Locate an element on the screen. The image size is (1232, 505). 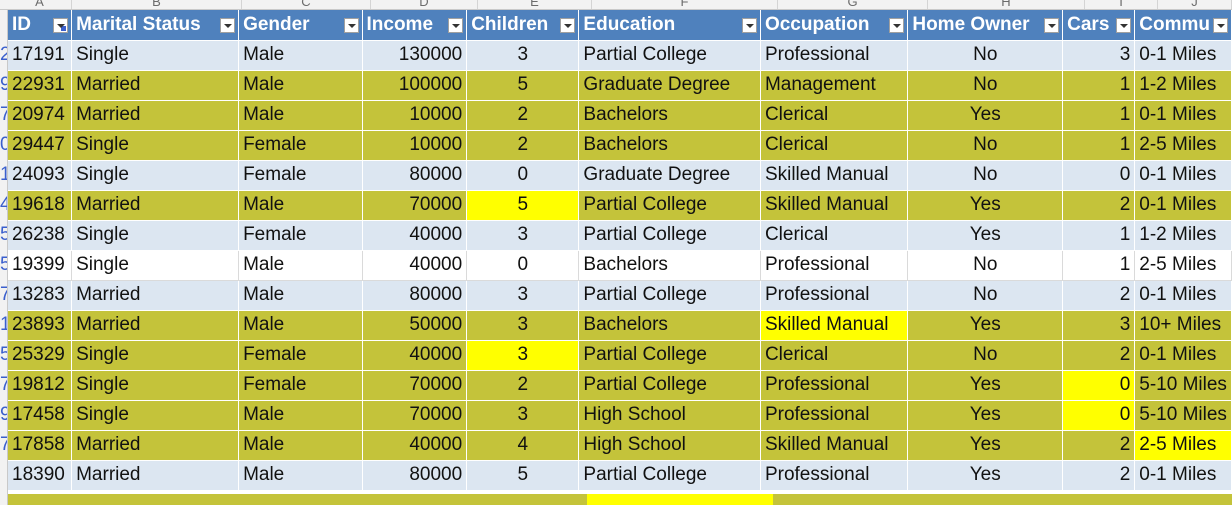
cell-commute: 5-10 Miles is located at coordinates (1183, 385).